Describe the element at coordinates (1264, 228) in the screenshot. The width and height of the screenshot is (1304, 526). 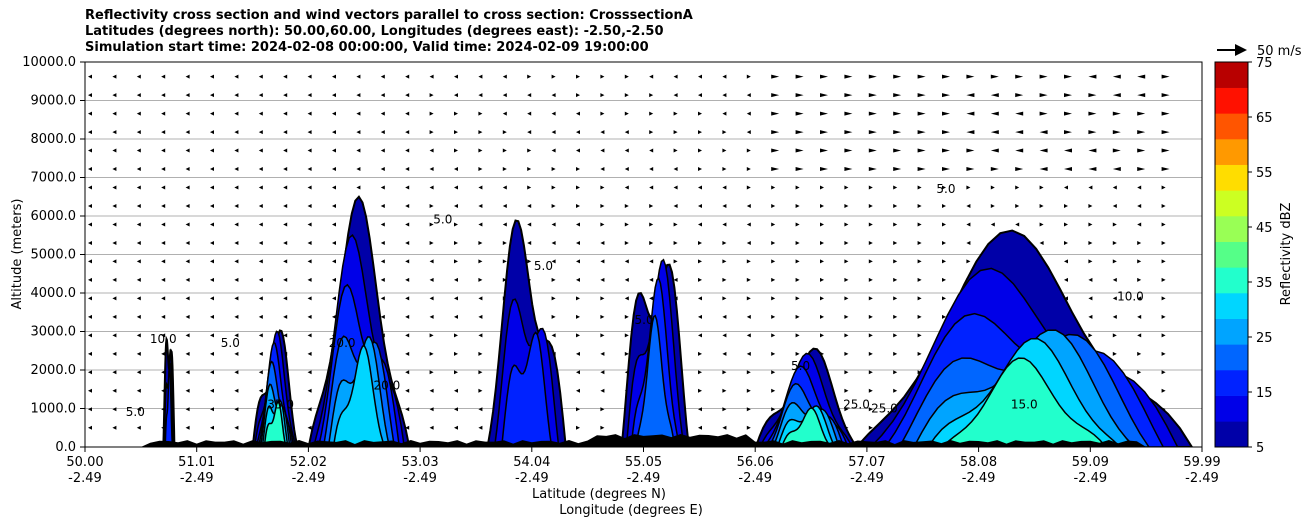
I see `colorbar-tick-label: 45` at that location.